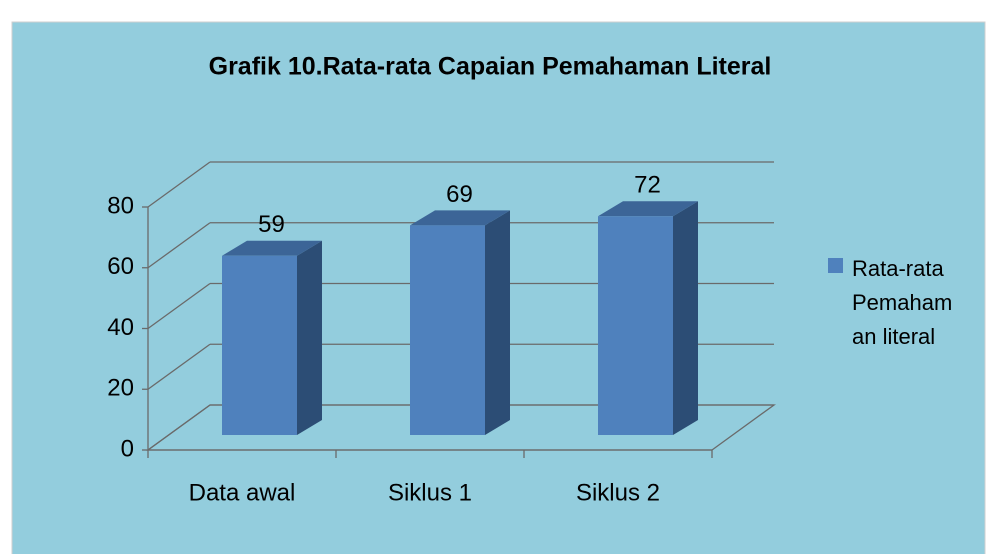 Image resolution: width=993 pixels, height=554 pixels. Describe the element at coordinates (618, 492) in the screenshot. I see `x-tick-label: Siklus 2` at that location.